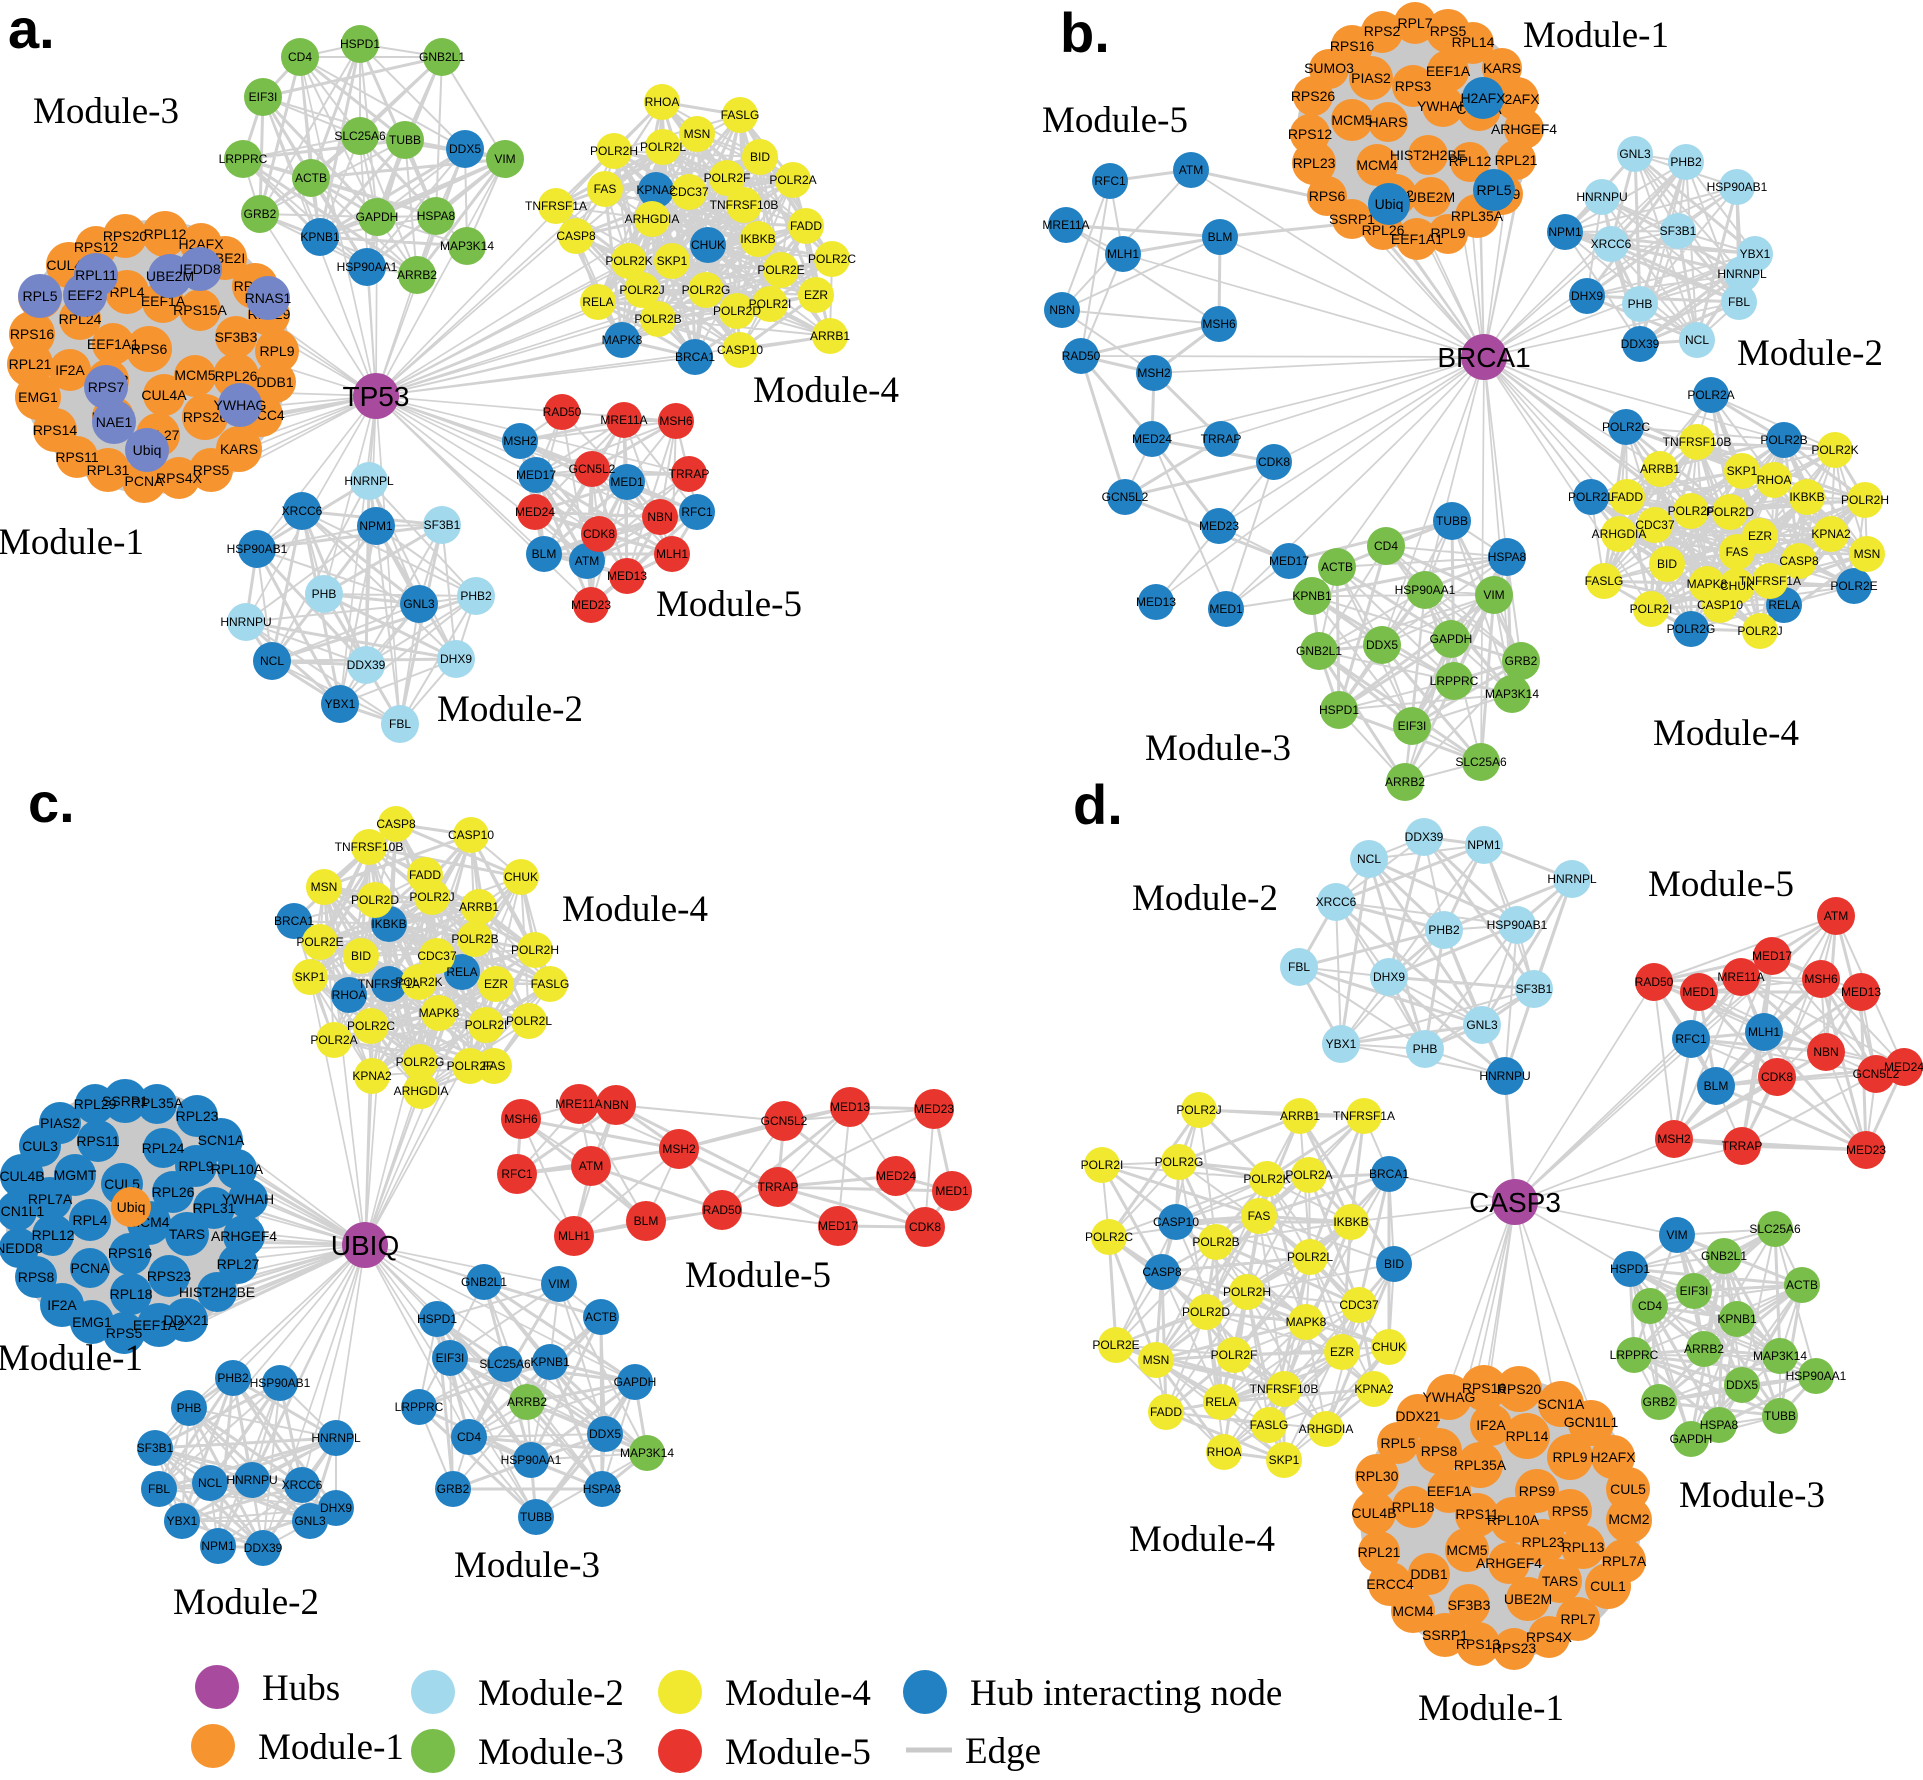 The width and height of the screenshot is (1923, 1780). I want to click on svg-text: FAS, so click(494, 1066).